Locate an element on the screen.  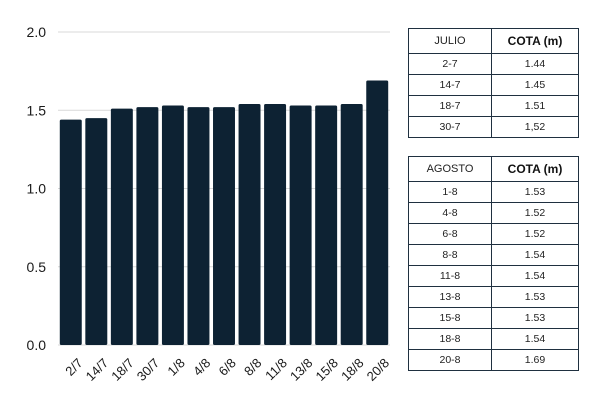
bar-8/8 is located at coordinates (249, 224).